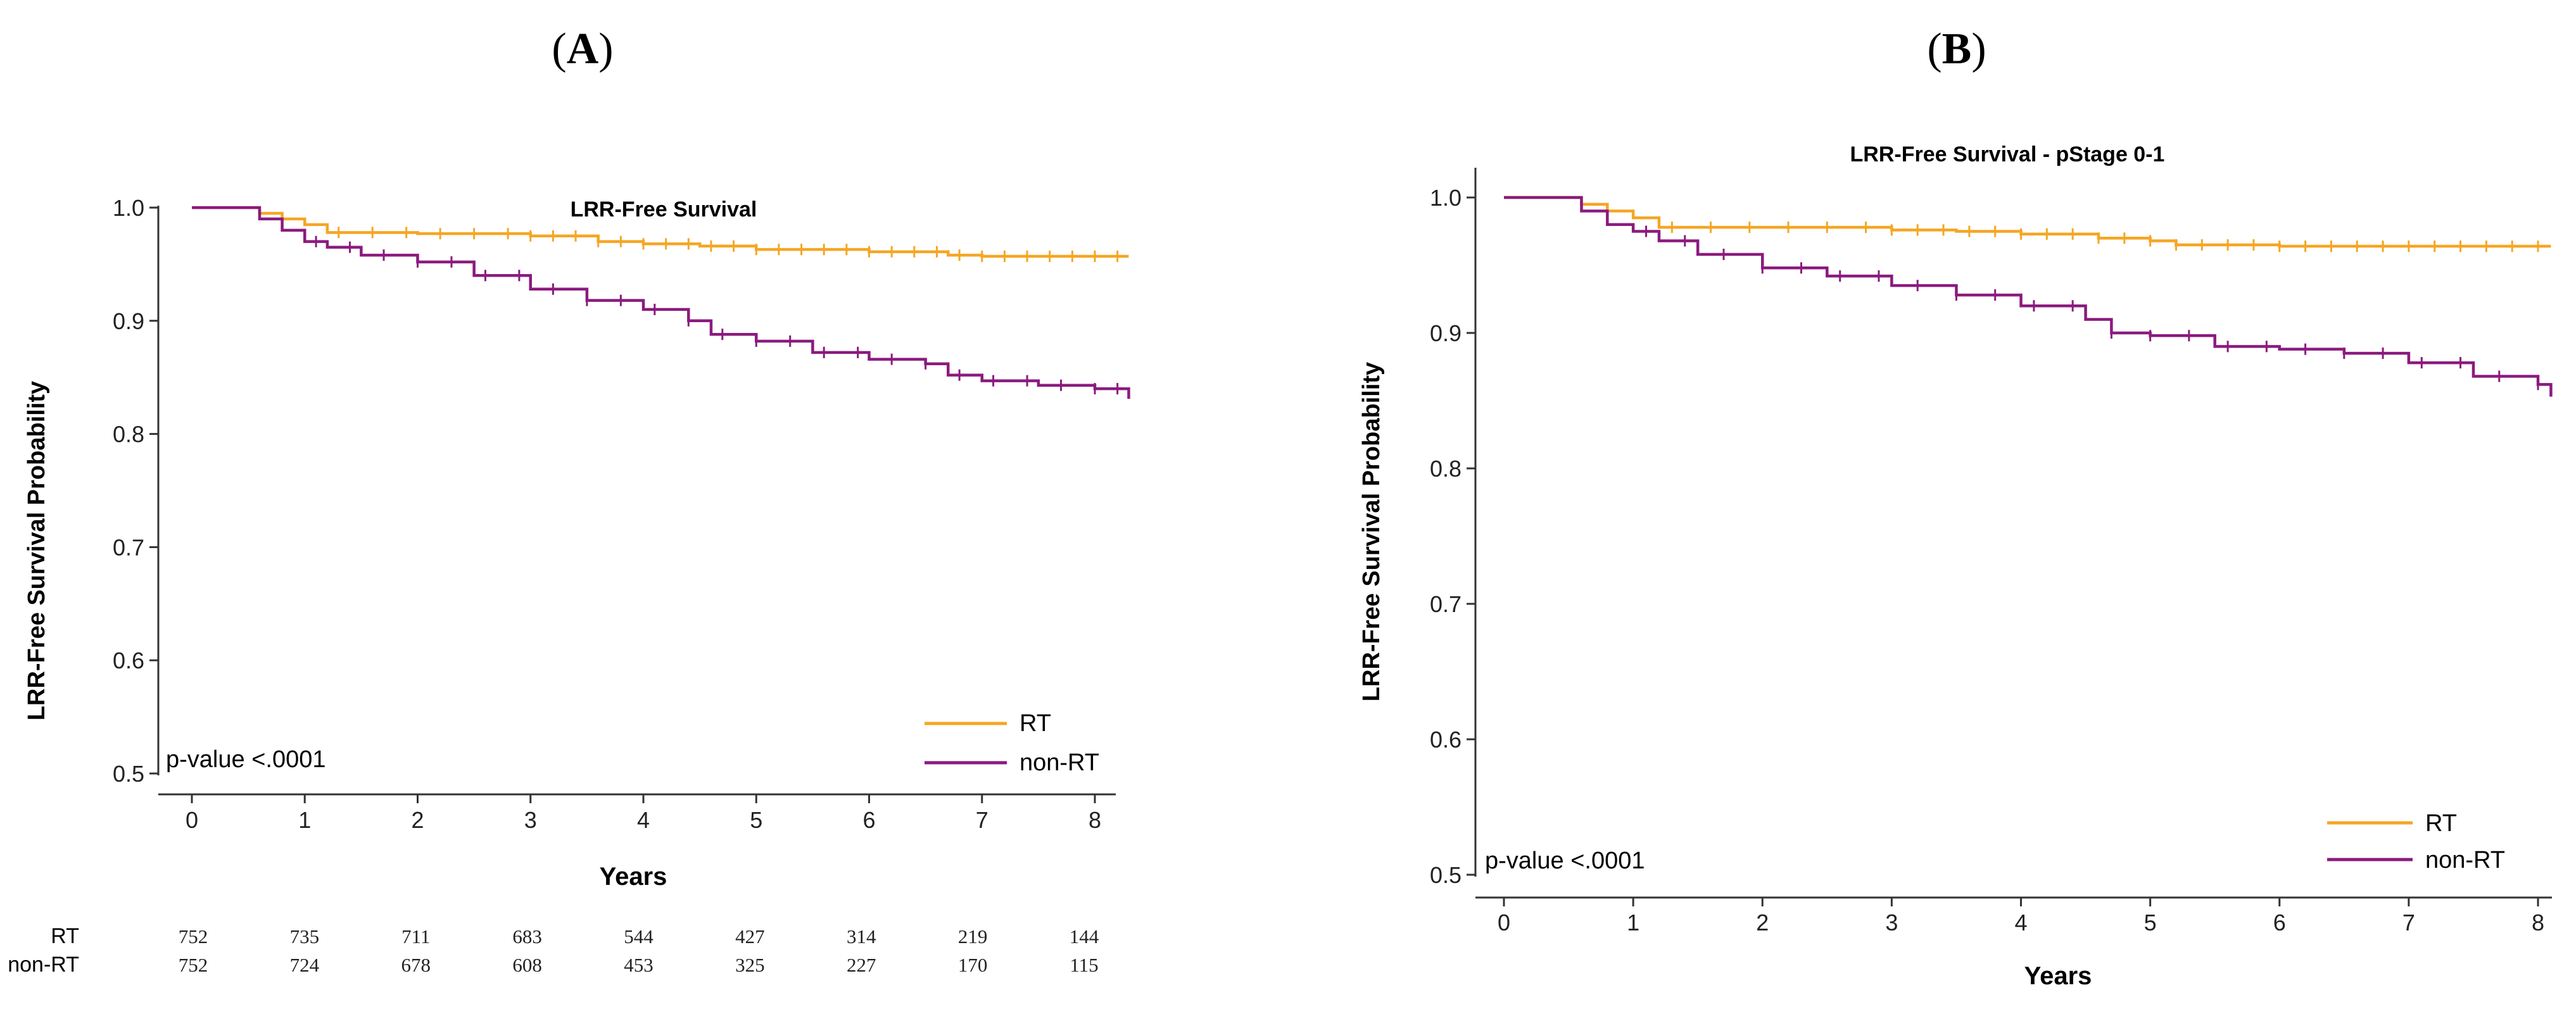 Image resolution: width=2576 pixels, height=1014 pixels. I want to click on panel-a-y-ticks: 0.5 0.6 0.7 0.8 0.9 1.0, so click(135, 491).